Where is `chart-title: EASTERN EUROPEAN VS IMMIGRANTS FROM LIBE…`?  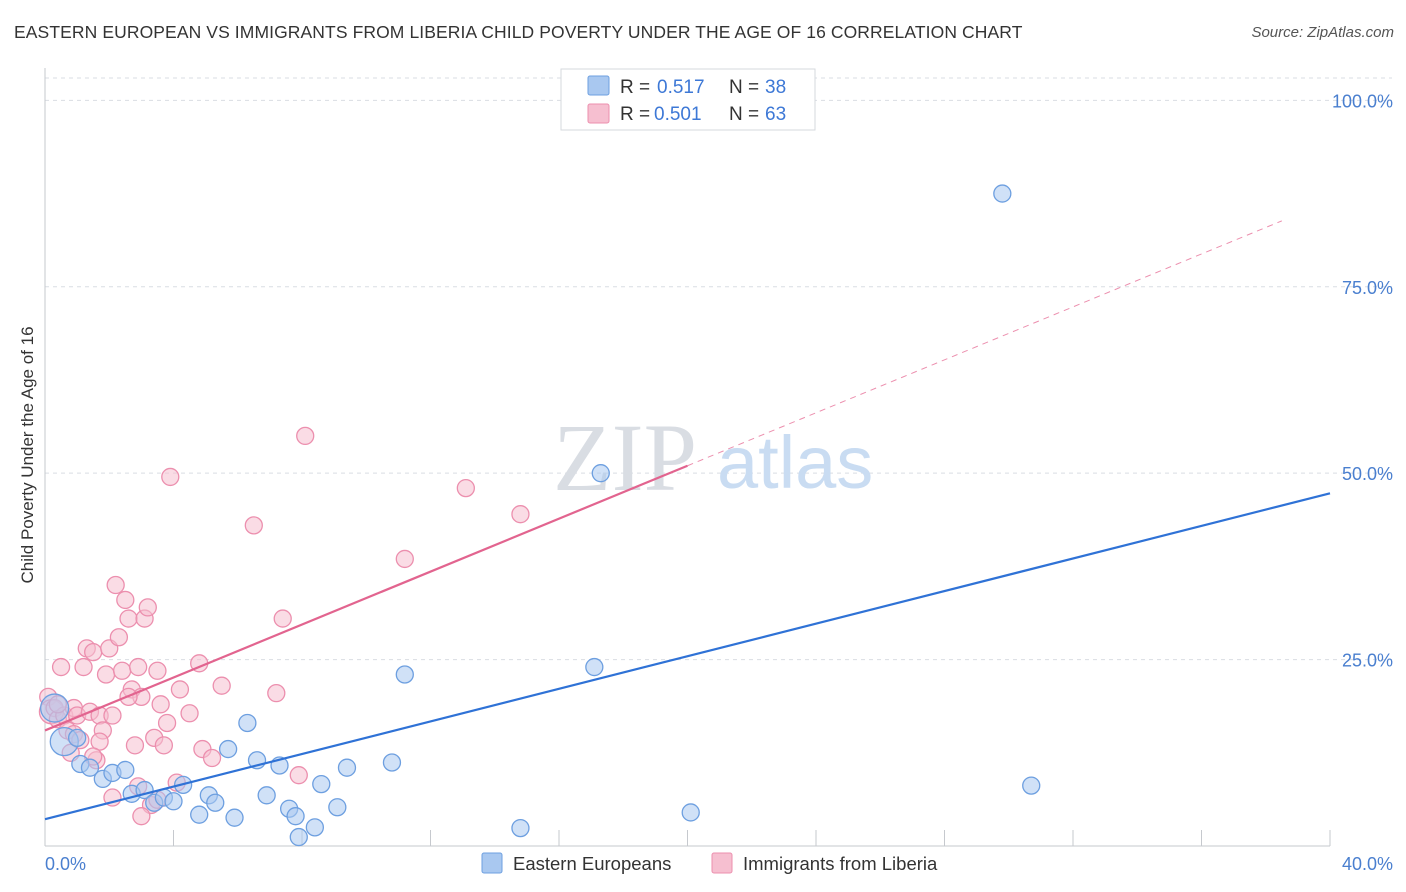
chart-title: EASTERN EUROPEAN VS IMMIGRANTS FROM LIBE… is located at coordinates (518, 32).